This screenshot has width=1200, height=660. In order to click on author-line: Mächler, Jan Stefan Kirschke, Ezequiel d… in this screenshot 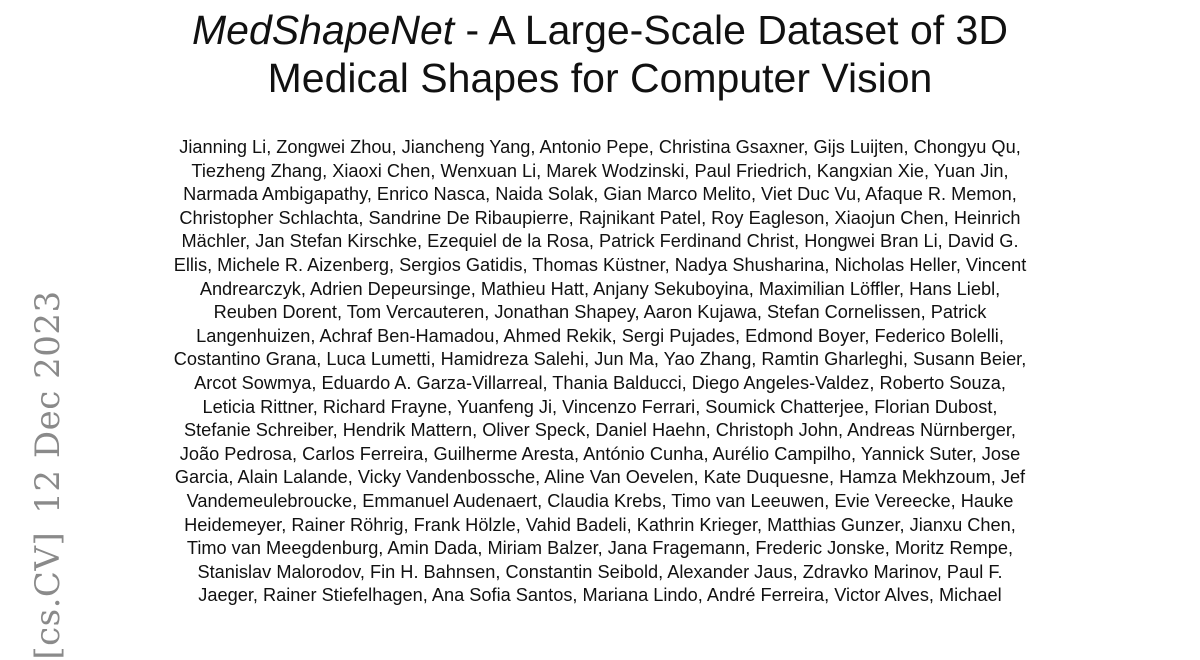, I will do `click(600, 241)`.